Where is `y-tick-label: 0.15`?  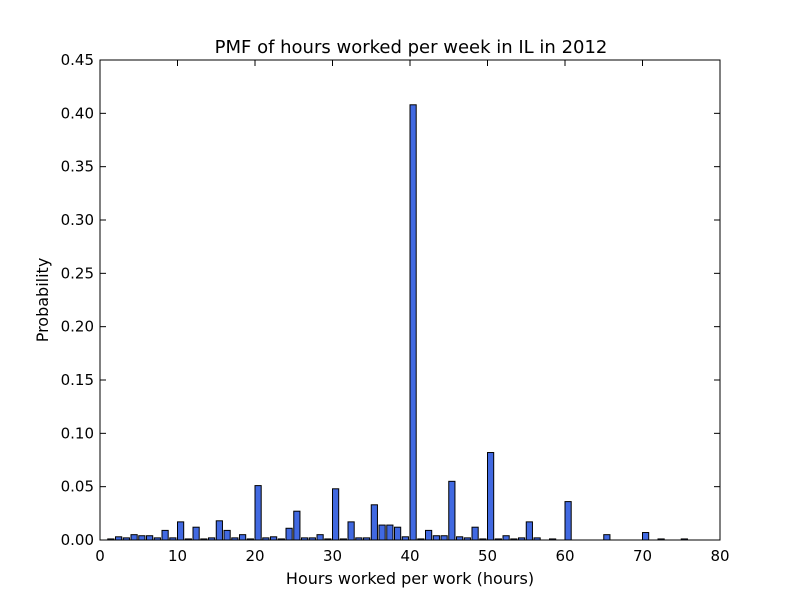 y-tick-label: 0.15 is located at coordinates (77, 380).